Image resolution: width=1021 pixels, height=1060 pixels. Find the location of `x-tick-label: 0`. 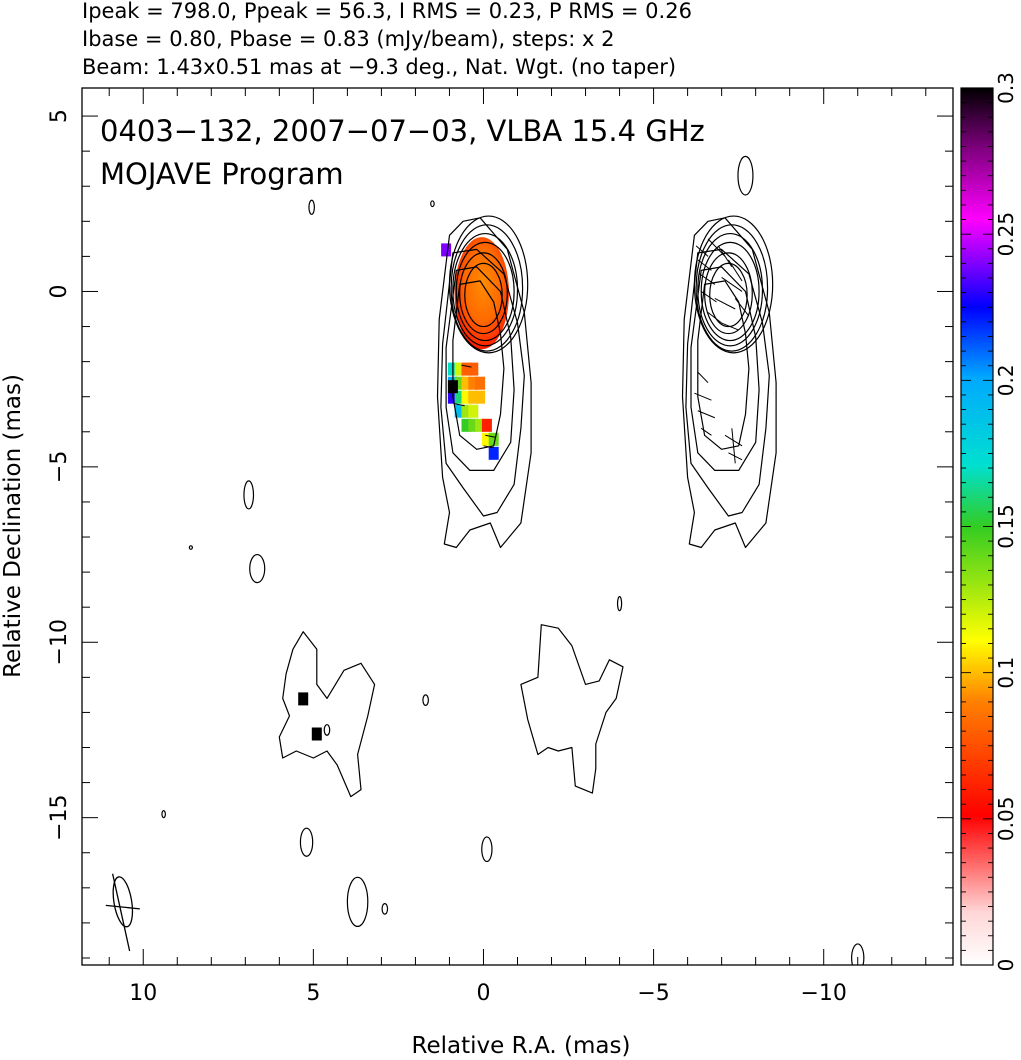

x-tick-label: 0 is located at coordinates (483, 993).